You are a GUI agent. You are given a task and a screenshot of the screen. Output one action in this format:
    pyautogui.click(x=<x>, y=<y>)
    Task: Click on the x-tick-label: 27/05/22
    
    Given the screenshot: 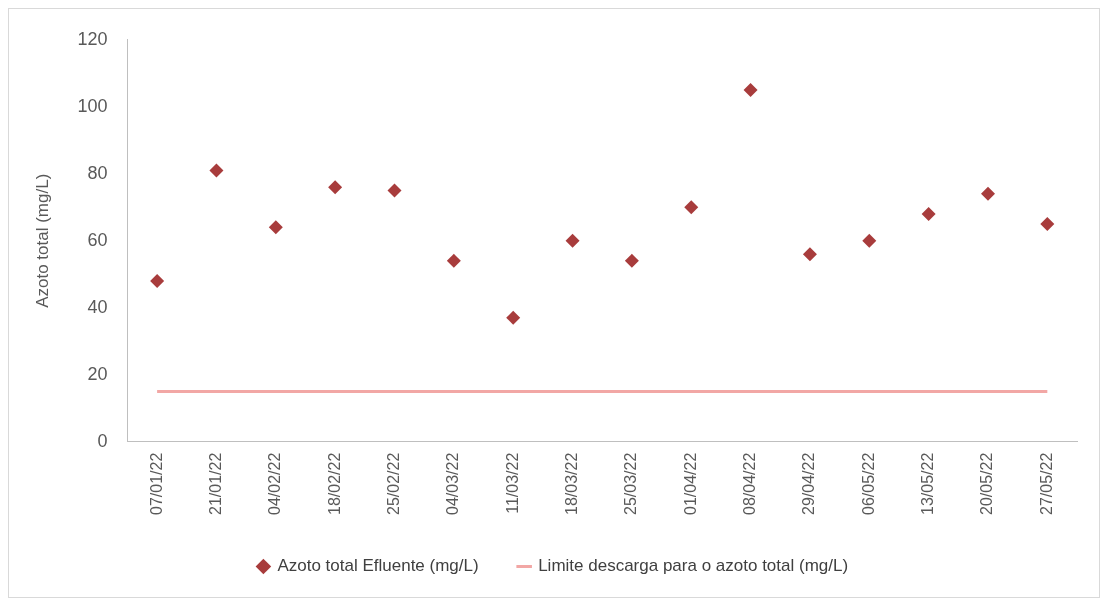 What is the action you would take?
    pyautogui.click(x=1046, y=483)
    